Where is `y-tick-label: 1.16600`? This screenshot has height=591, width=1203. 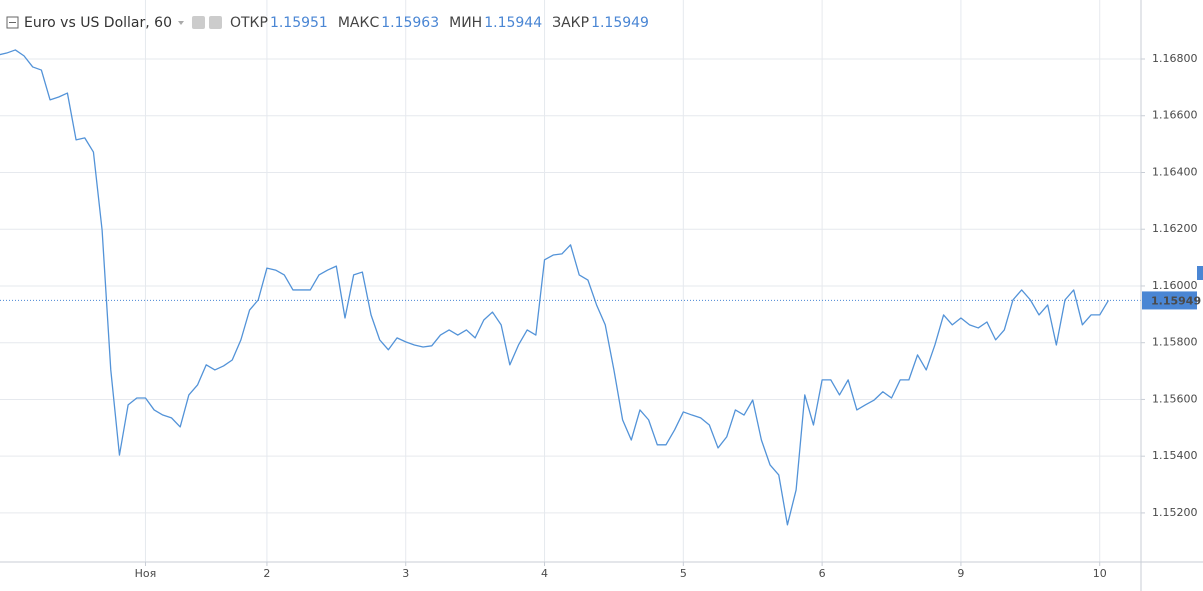 y-tick-label: 1.16600 is located at coordinates (1175, 115).